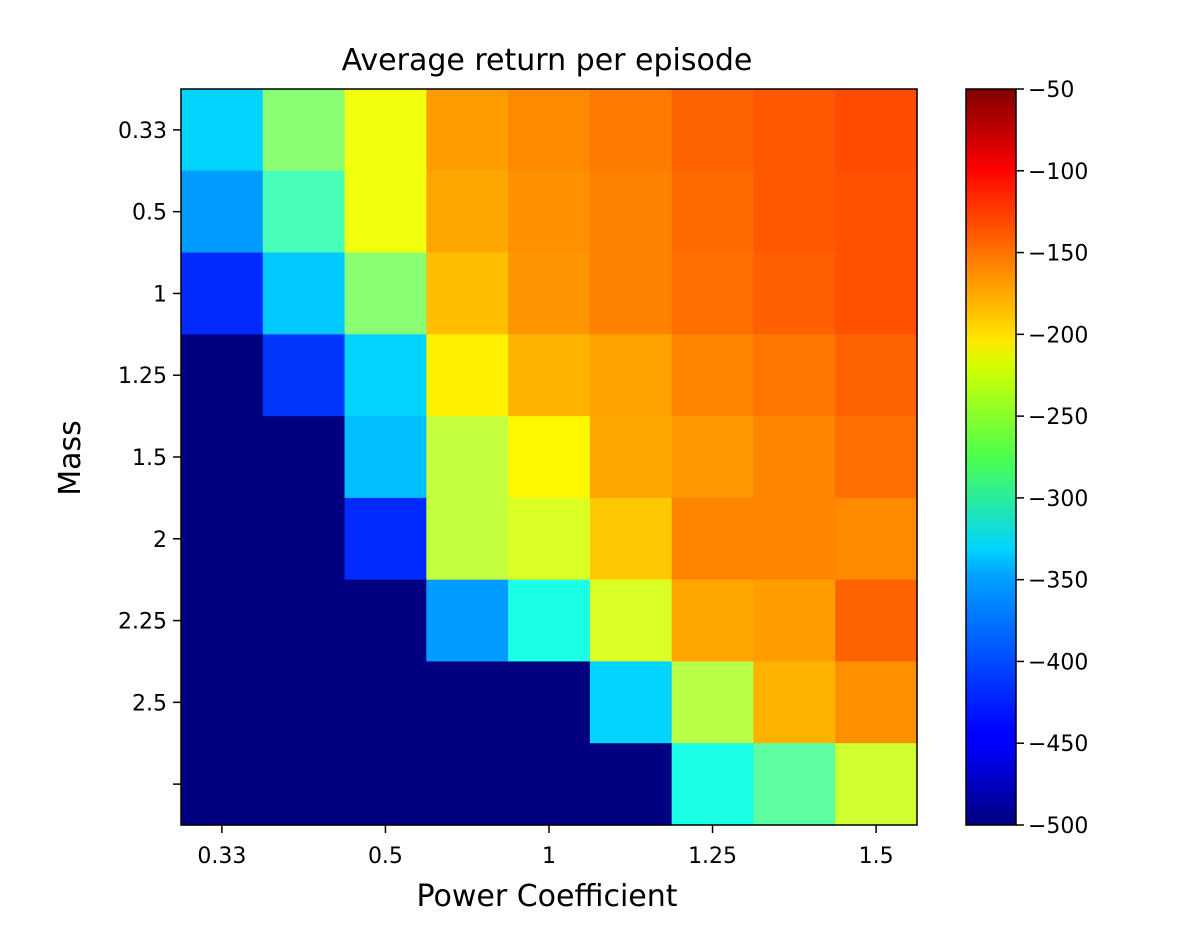 This screenshot has width=1196, height=933. What do you see at coordinates (1058, 826) in the screenshot?
I see `colorbar-tick-label: −500` at bounding box center [1058, 826].